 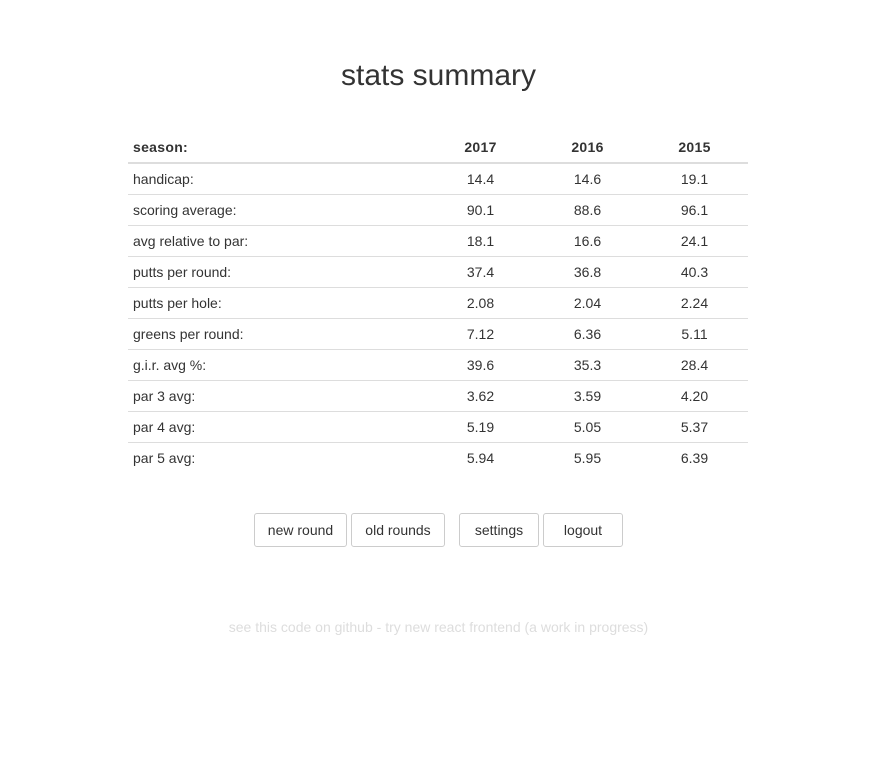 I want to click on github-link: see this code on github, so click(x=300, y=627).